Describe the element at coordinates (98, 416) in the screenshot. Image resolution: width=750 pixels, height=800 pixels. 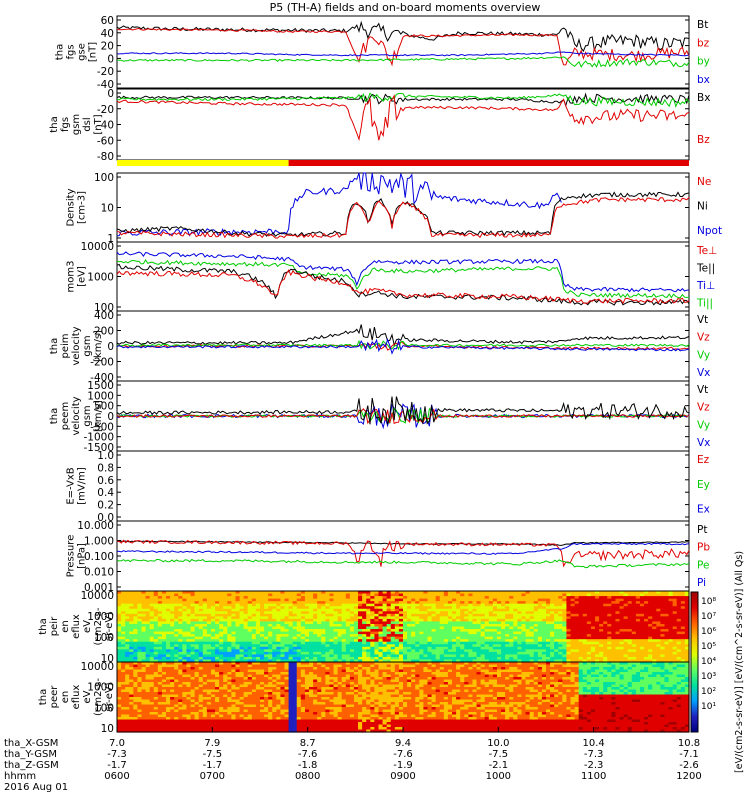
I see `ylabel-line: [km/s]` at that location.